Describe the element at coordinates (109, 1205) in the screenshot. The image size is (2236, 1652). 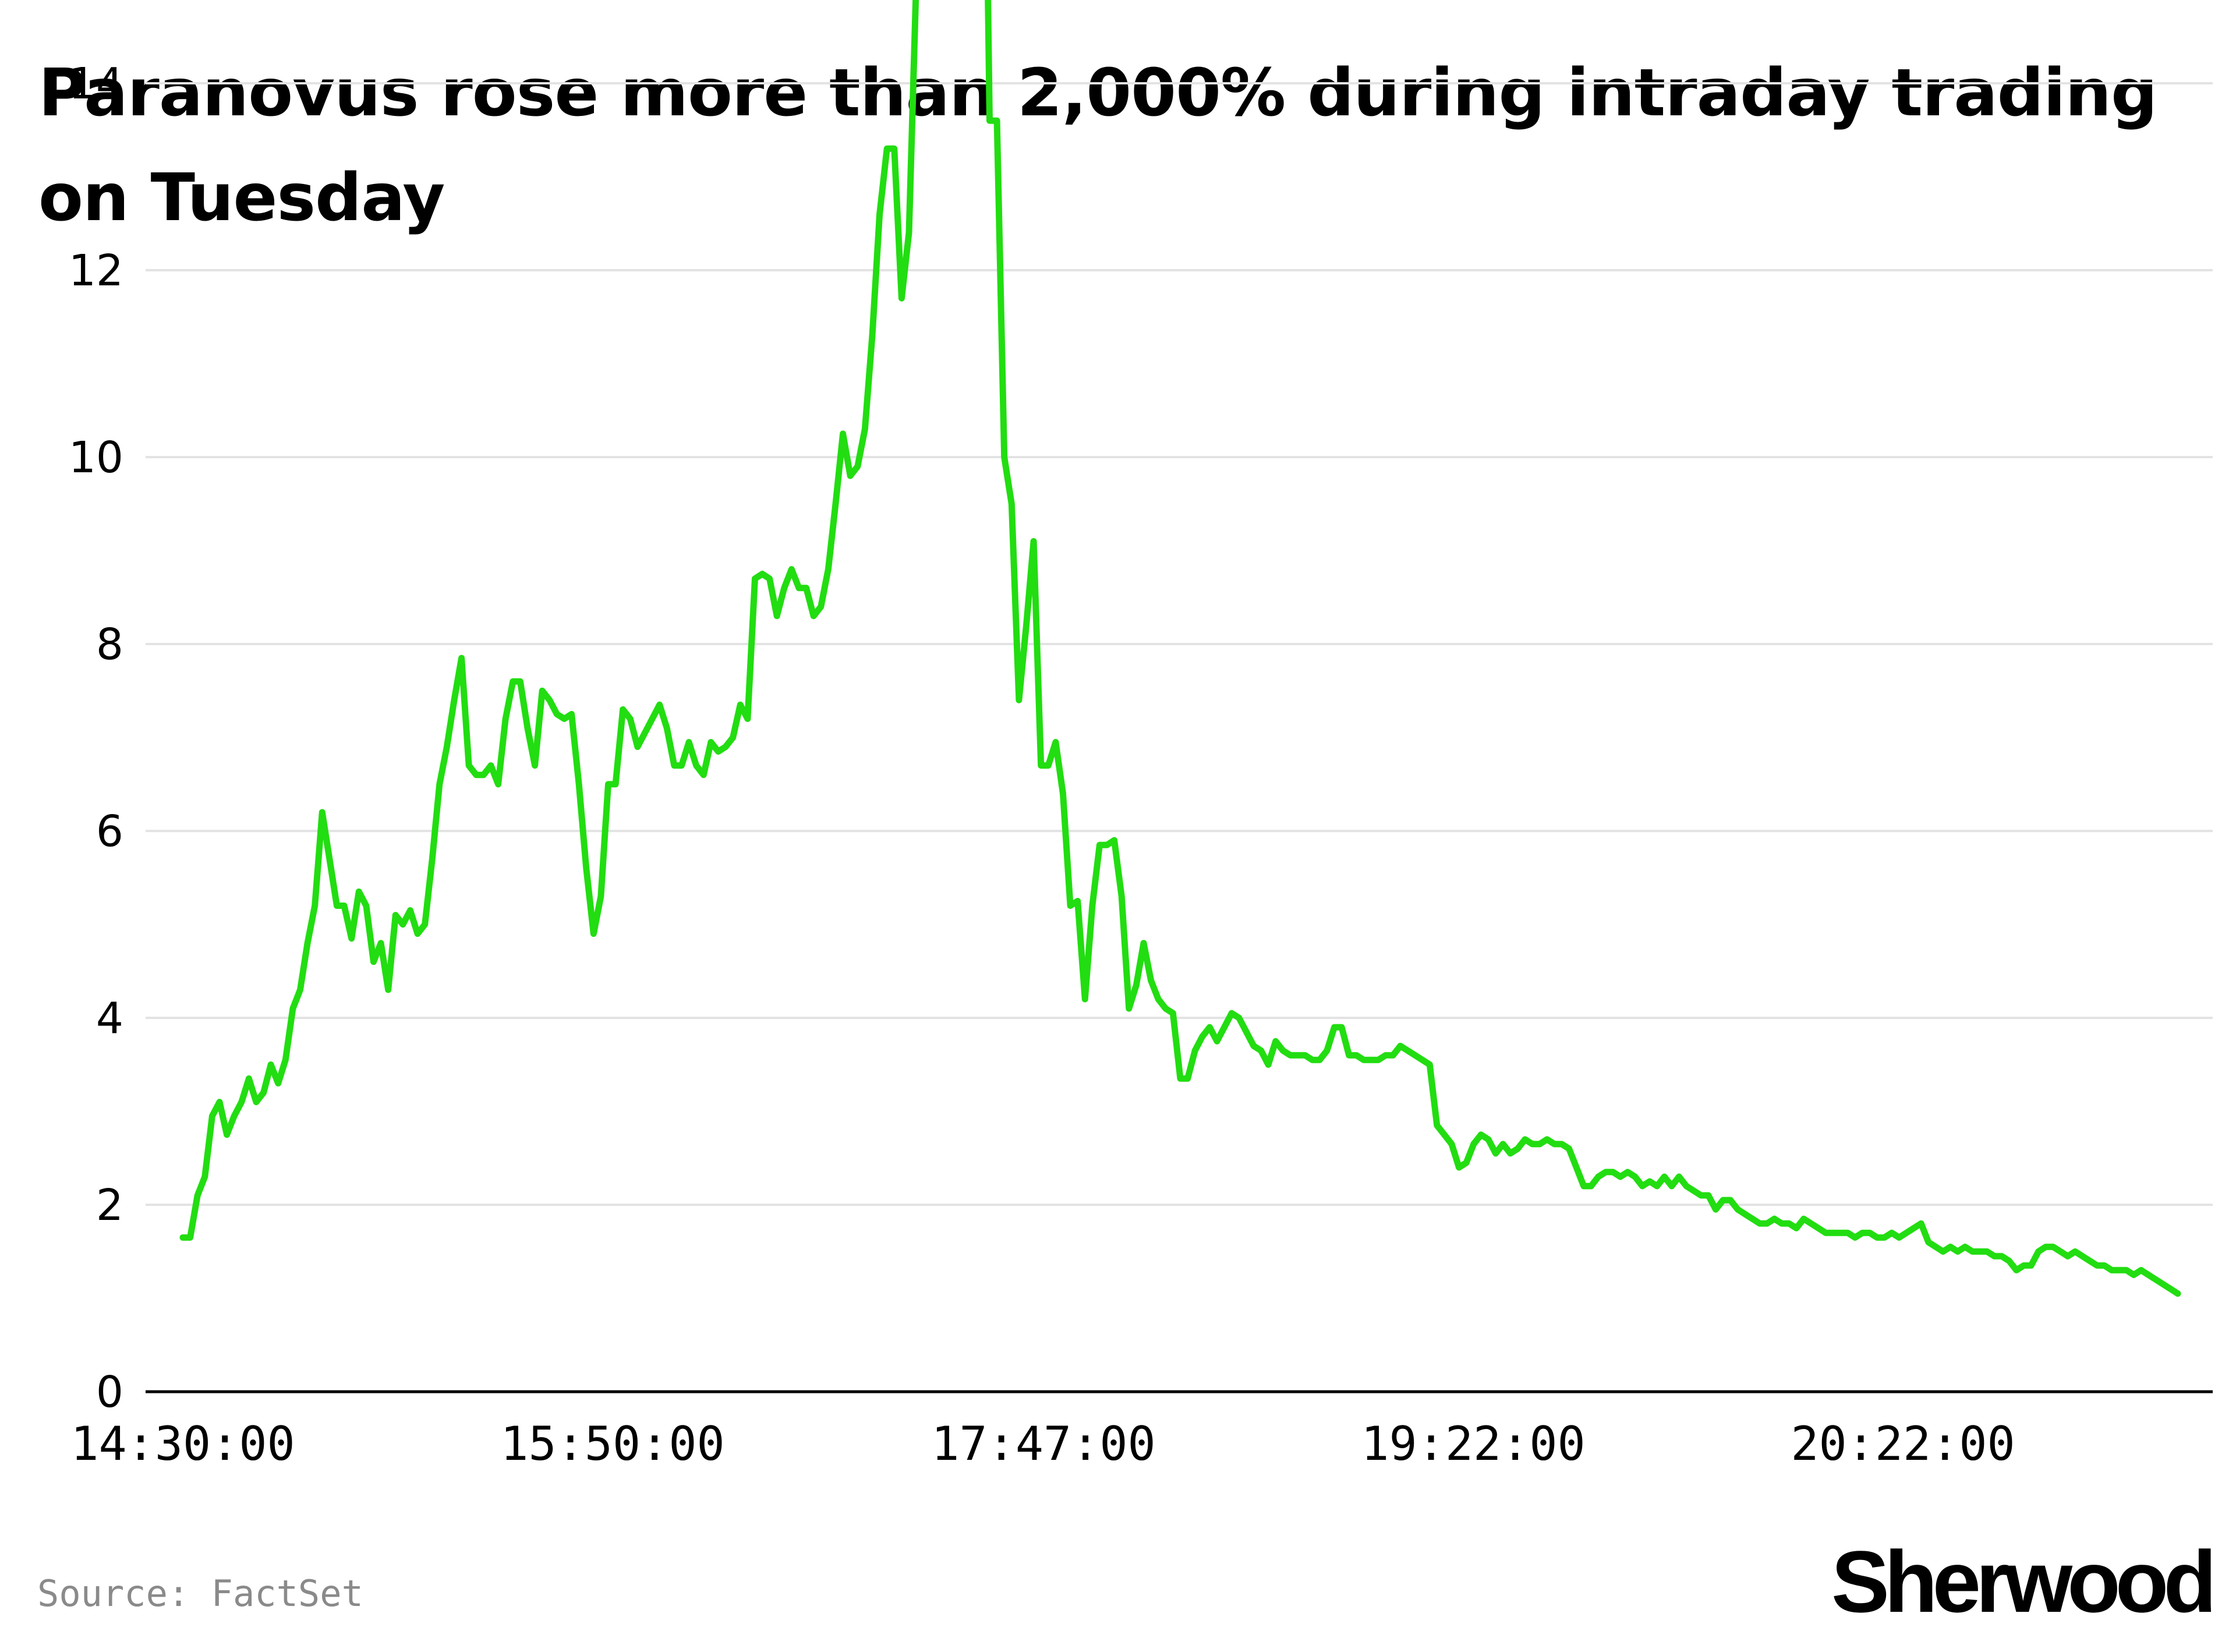
I see `y-tick-label: 2` at that location.